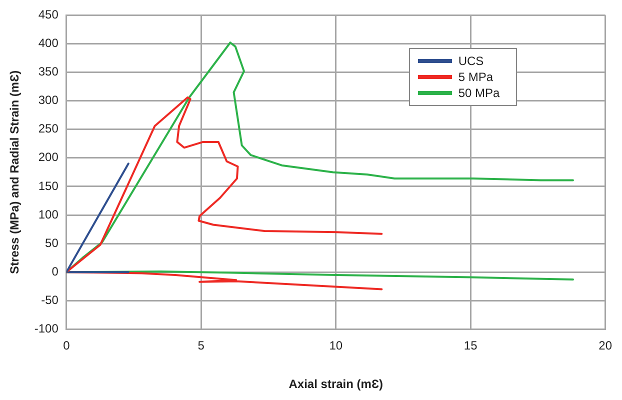 The height and width of the screenshot is (400, 622). What do you see at coordinates (48, 129) in the screenshot?
I see `y-tick-label: 250` at bounding box center [48, 129].